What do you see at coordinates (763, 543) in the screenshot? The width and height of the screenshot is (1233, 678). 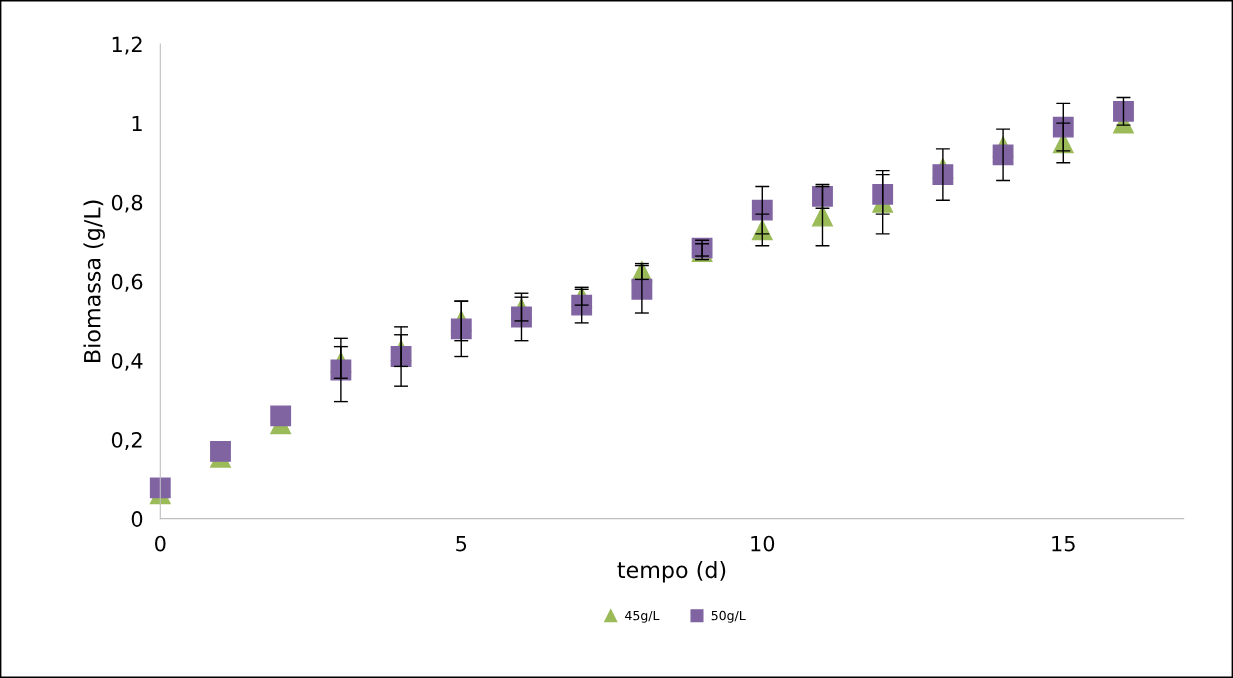 I see `x-tick-label: 10` at bounding box center [763, 543].